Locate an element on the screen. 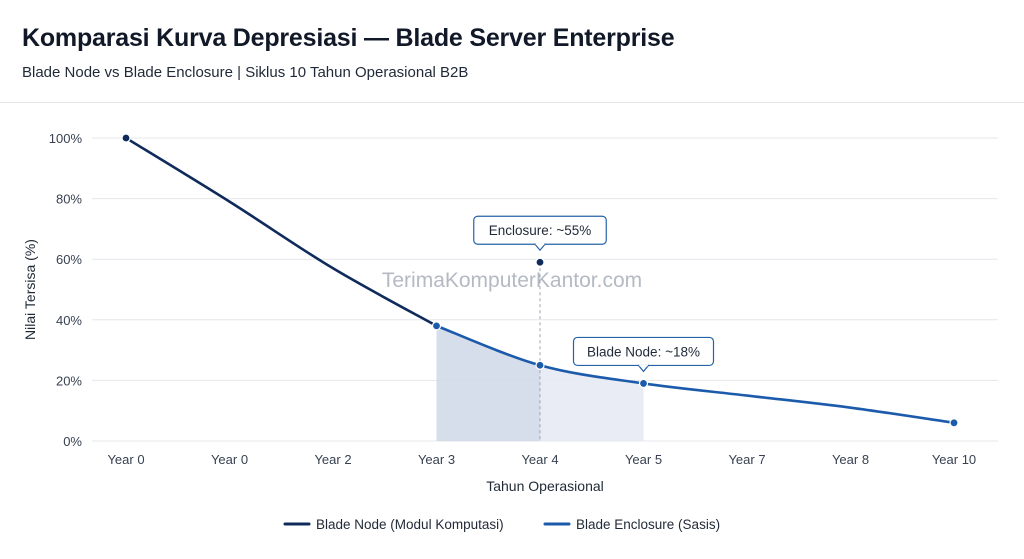 The width and height of the screenshot is (1024, 559). y-tick-label: 40% is located at coordinates (69, 320).